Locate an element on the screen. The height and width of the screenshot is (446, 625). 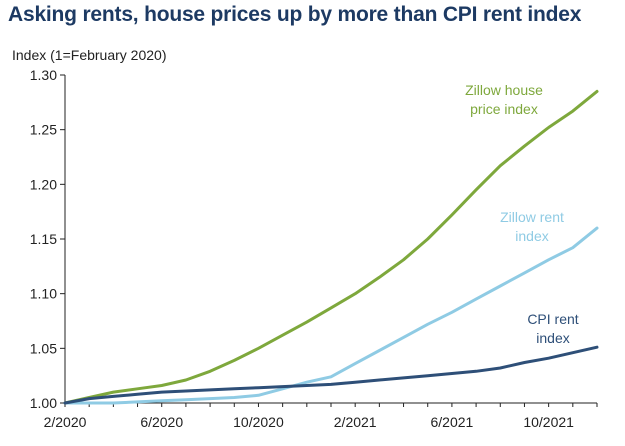
y-axis-label: Index (1=February 2020) is located at coordinates (89, 55).